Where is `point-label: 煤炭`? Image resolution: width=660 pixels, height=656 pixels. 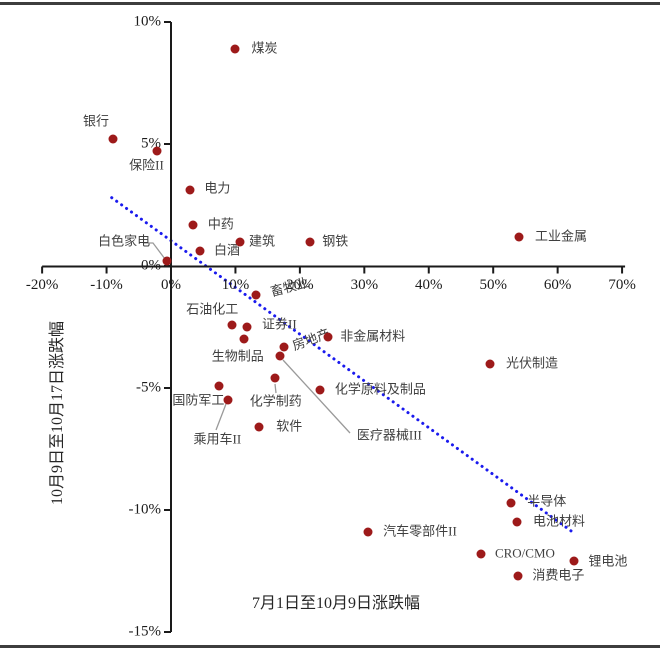 point-label: 煤炭 is located at coordinates (264, 48).